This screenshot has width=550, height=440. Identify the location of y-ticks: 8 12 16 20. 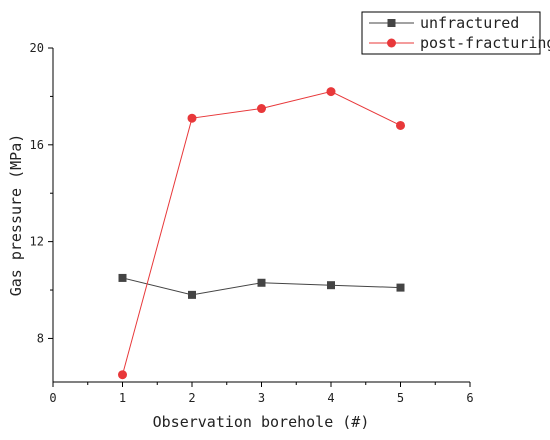
(41, 193).